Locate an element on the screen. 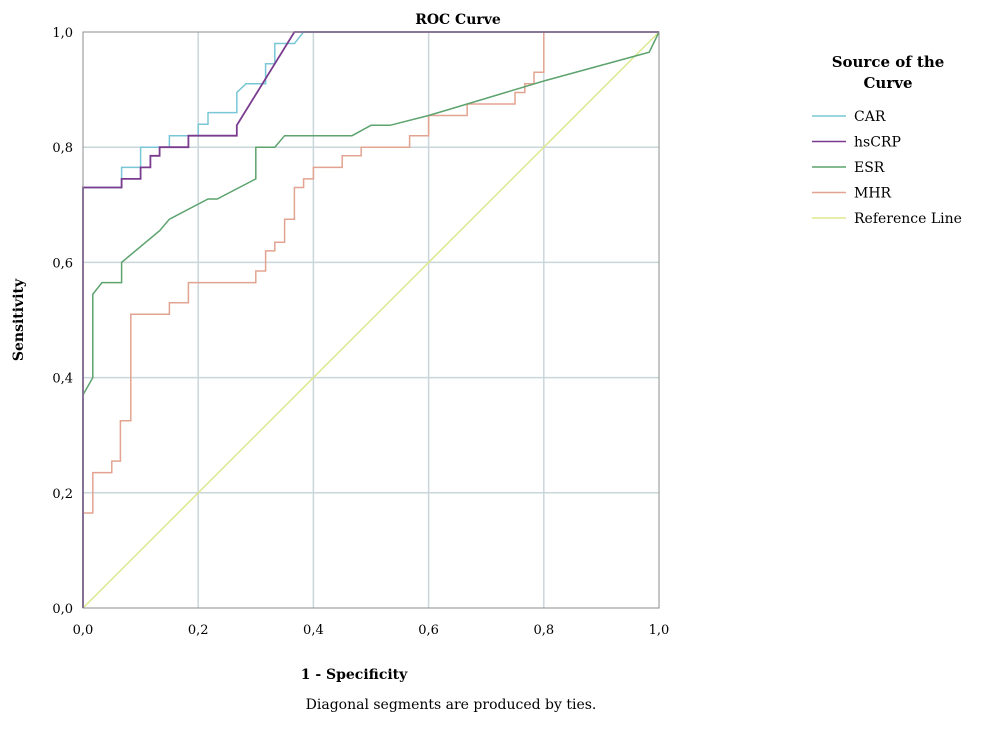  x-tick-labels: 0,0 0,2 0,4 0,6 0,8 1,0 is located at coordinates (371, 630).